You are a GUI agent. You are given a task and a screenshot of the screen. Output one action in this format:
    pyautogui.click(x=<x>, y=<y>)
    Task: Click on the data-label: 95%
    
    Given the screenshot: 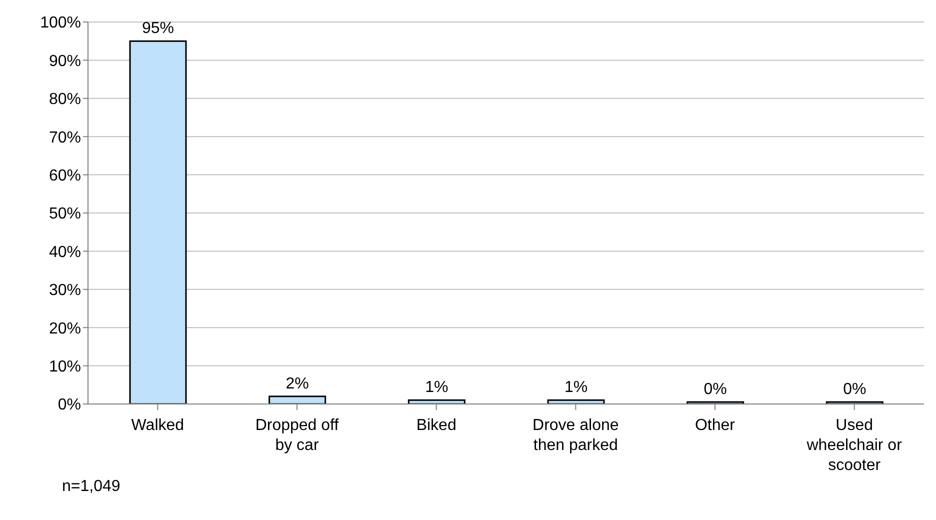 What is the action you would take?
    pyautogui.click(x=158, y=29)
    